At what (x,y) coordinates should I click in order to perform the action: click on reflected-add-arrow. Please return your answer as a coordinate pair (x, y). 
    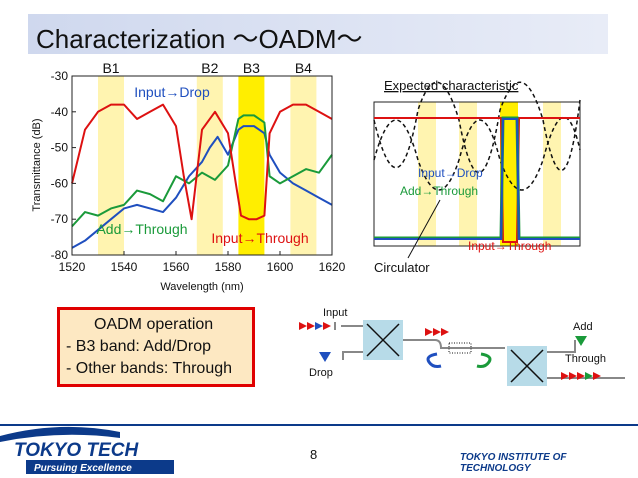
    Looking at the image, I should click on (484, 360).